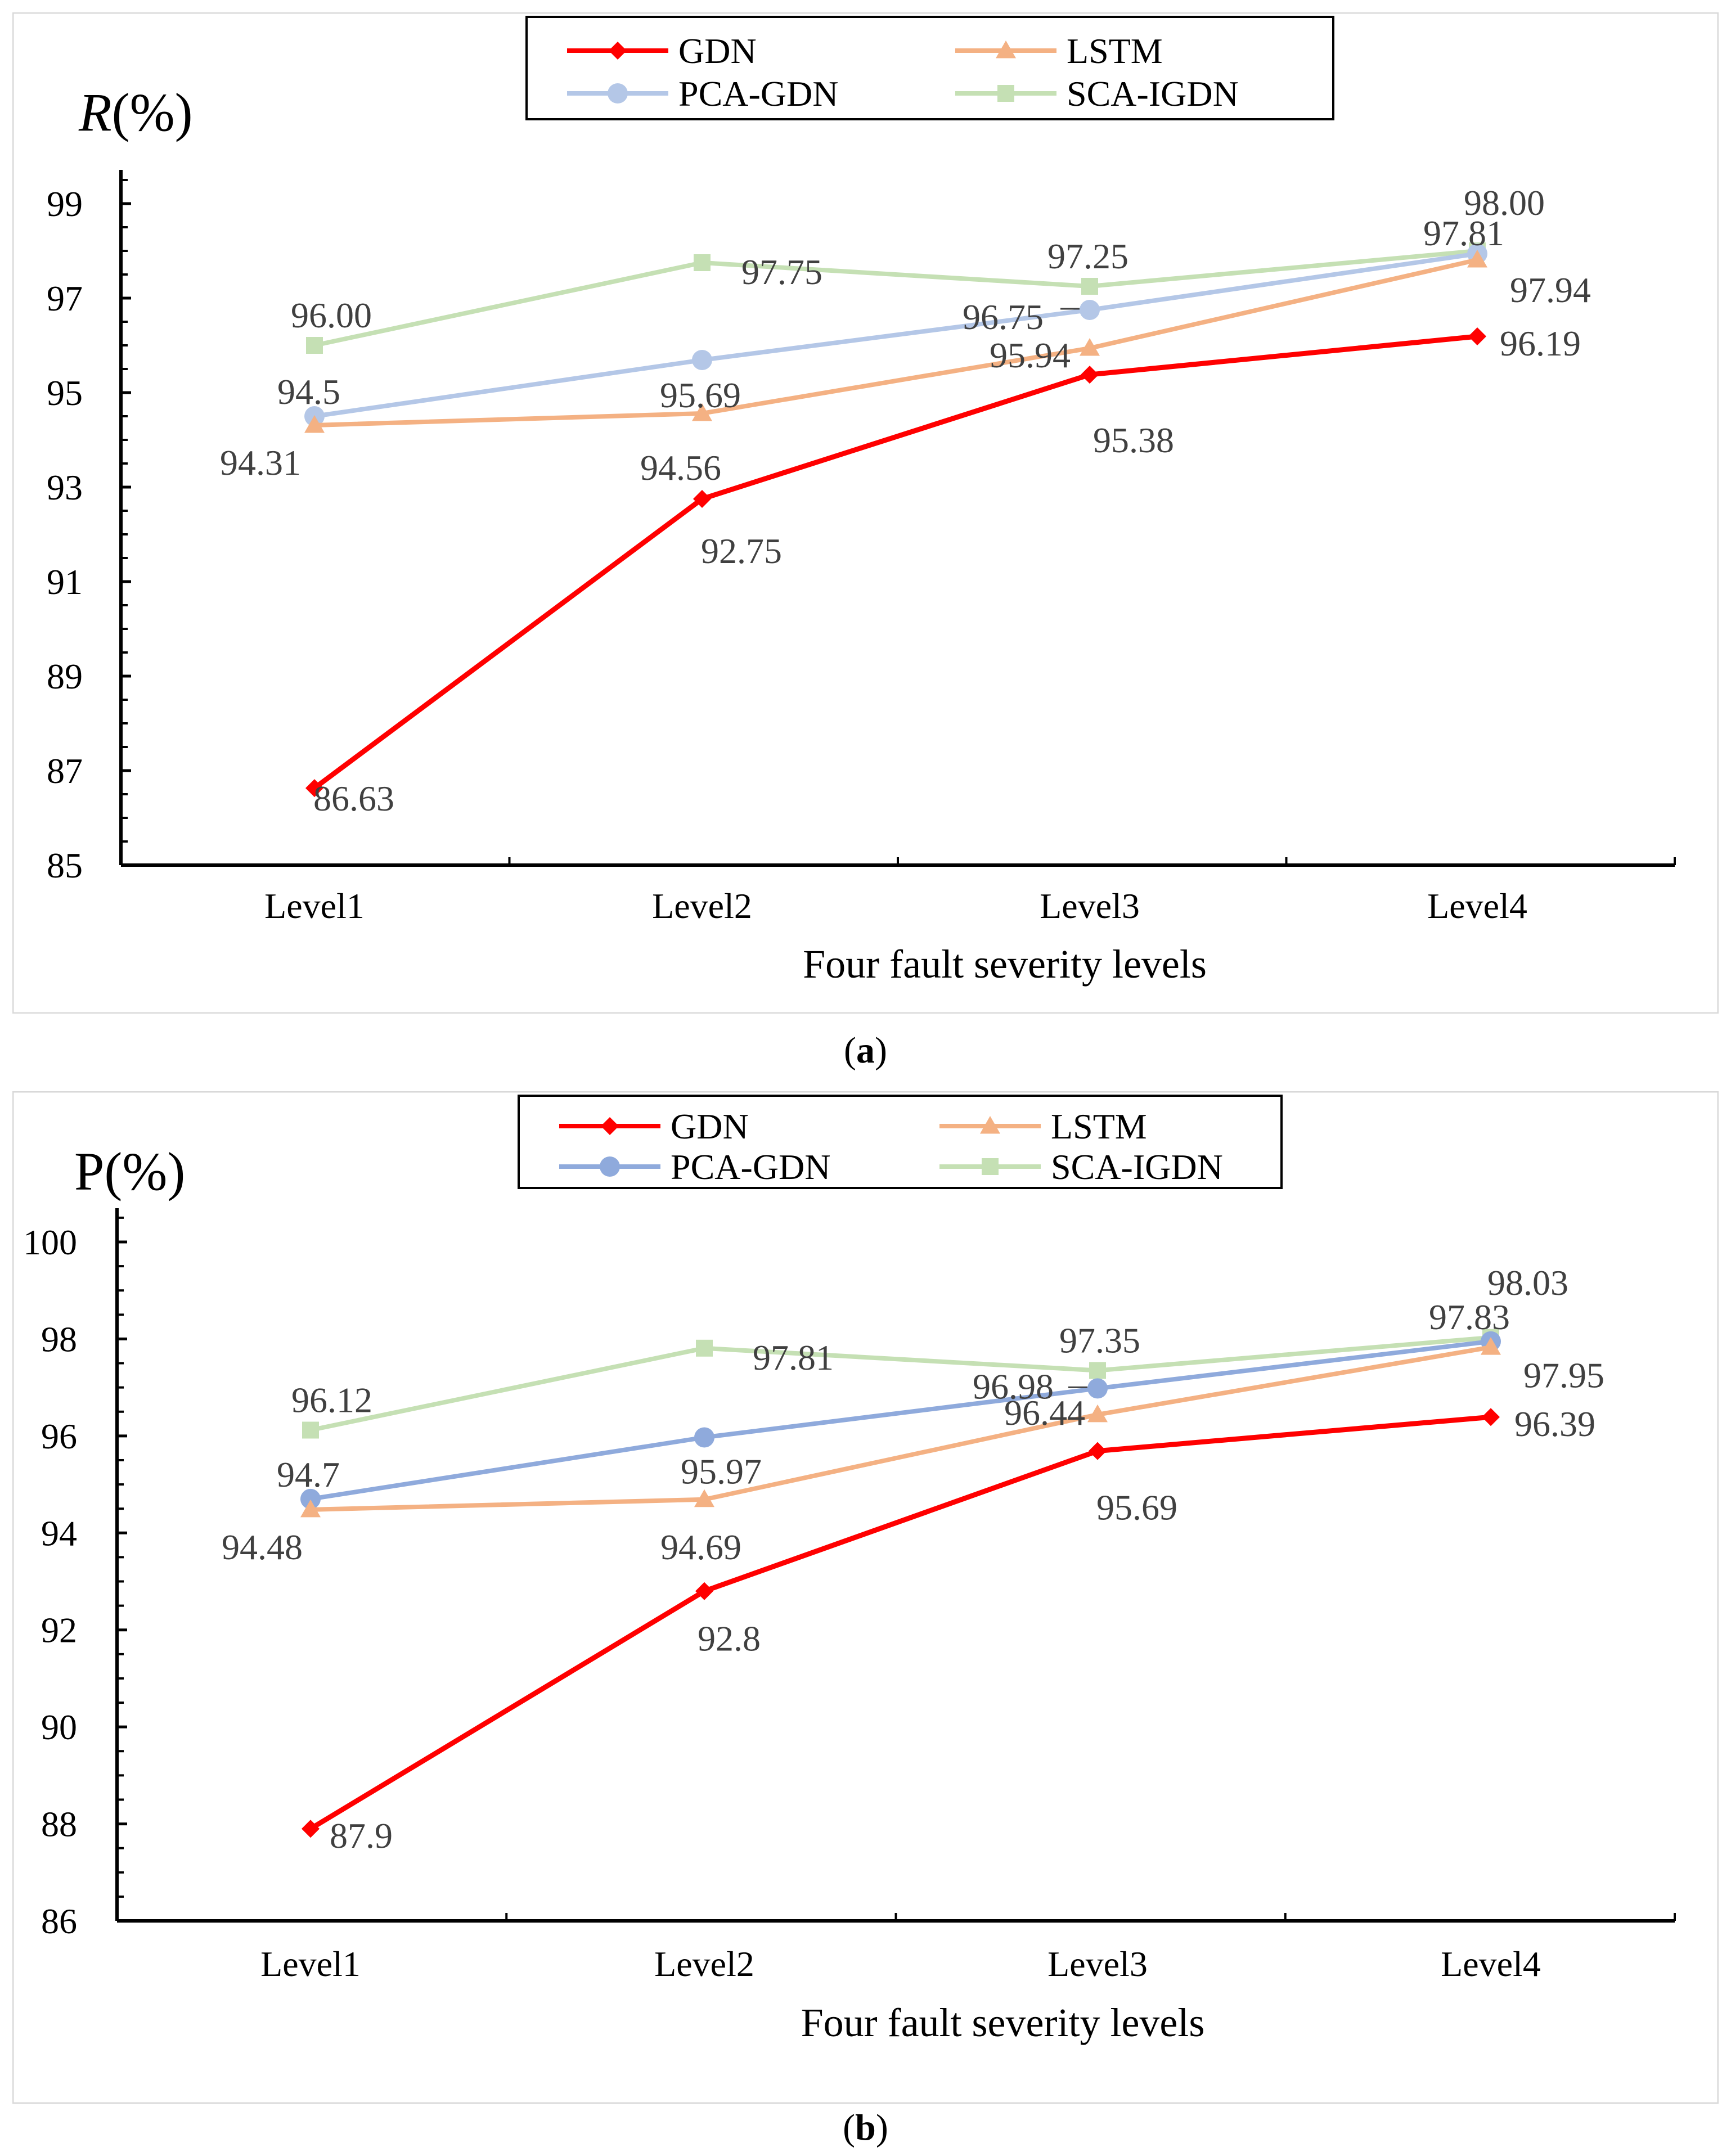  Describe the element at coordinates (730, 1639) in the screenshot. I see `data-label-gdn: 92.8` at that location.